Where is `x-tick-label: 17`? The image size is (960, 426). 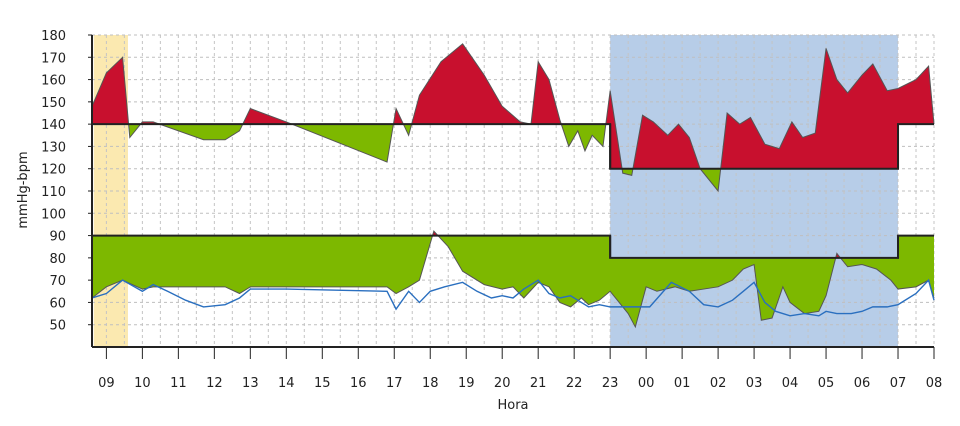
x-tick-label: 17 is located at coordinates (394, 383).